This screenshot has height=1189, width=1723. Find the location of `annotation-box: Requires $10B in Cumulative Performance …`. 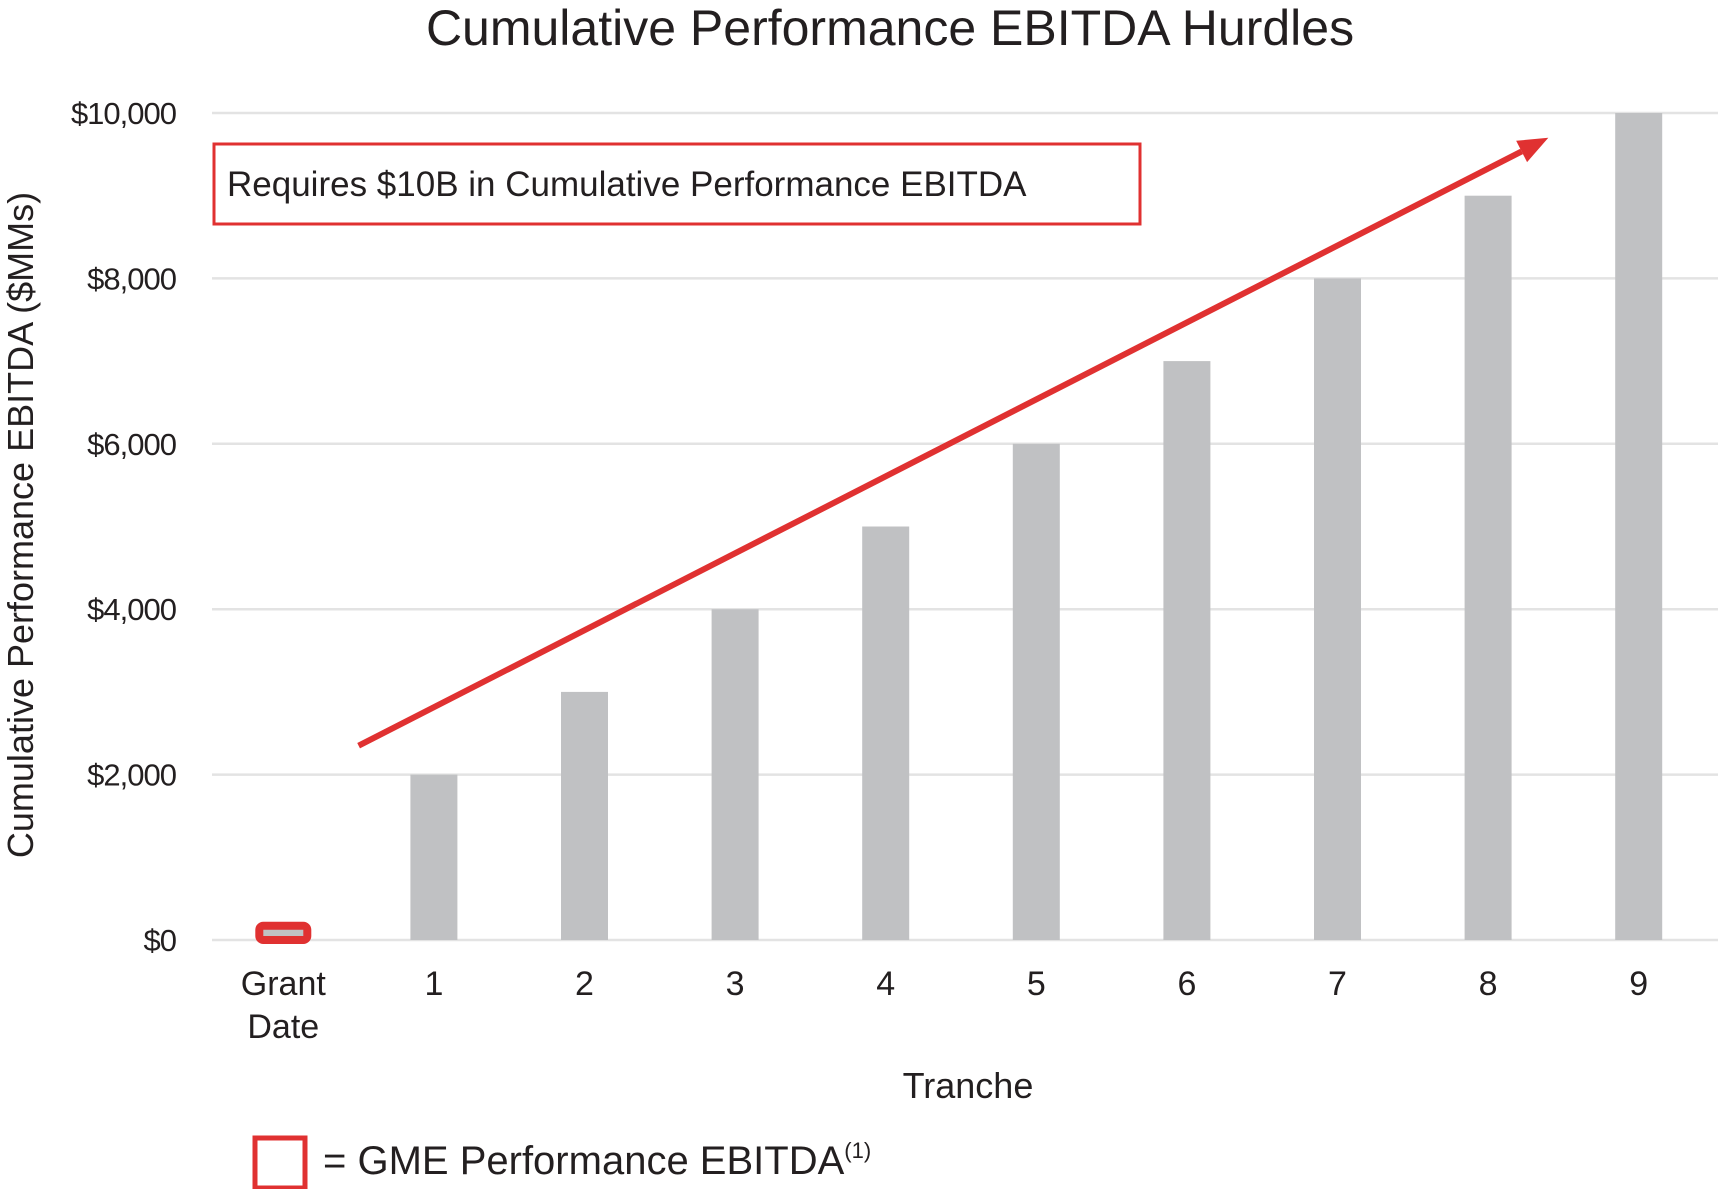

annotation-box: Requires $10B in Cumulative Performance … is located at coordinates (677, 184).